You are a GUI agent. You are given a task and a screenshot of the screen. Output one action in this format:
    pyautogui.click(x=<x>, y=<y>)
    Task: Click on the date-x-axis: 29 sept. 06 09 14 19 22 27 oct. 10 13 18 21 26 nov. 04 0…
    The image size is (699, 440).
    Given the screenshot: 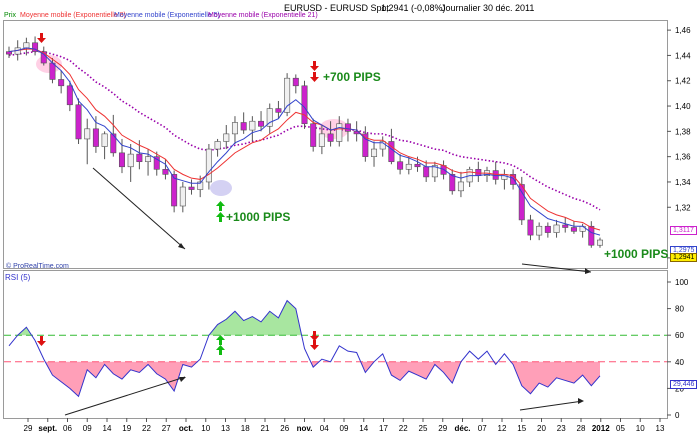 What is the action you would take?
    pyautogui.click(x=344, y=425)
    